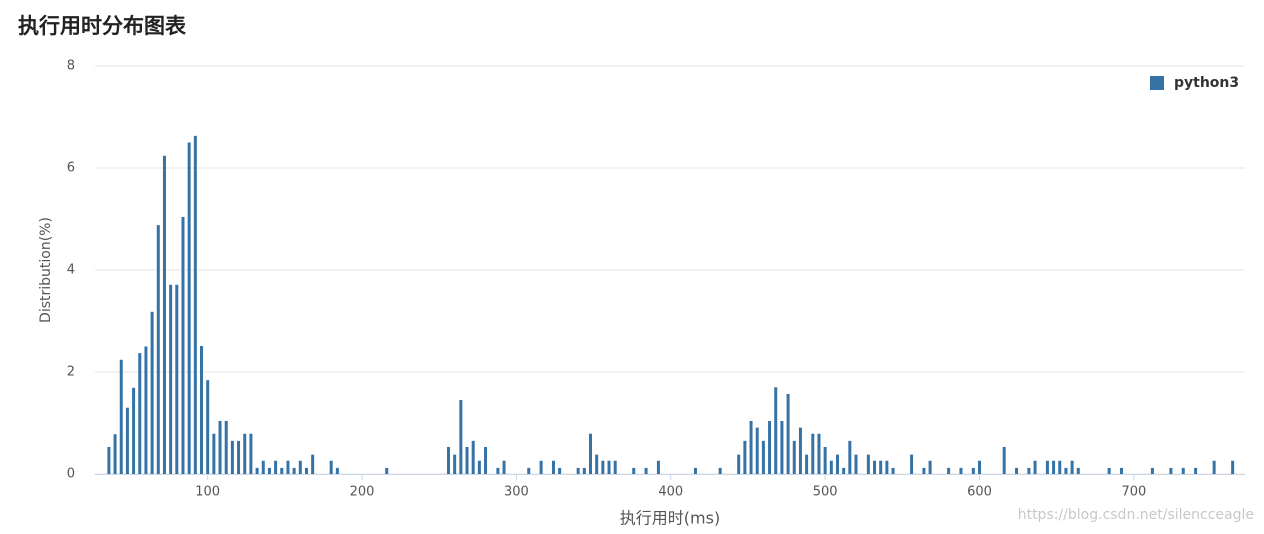 The image size is (1264, 534). Describe the element at coordinates (71, 66) in the screenshot. I see `y-tick-label: 8` at that location.